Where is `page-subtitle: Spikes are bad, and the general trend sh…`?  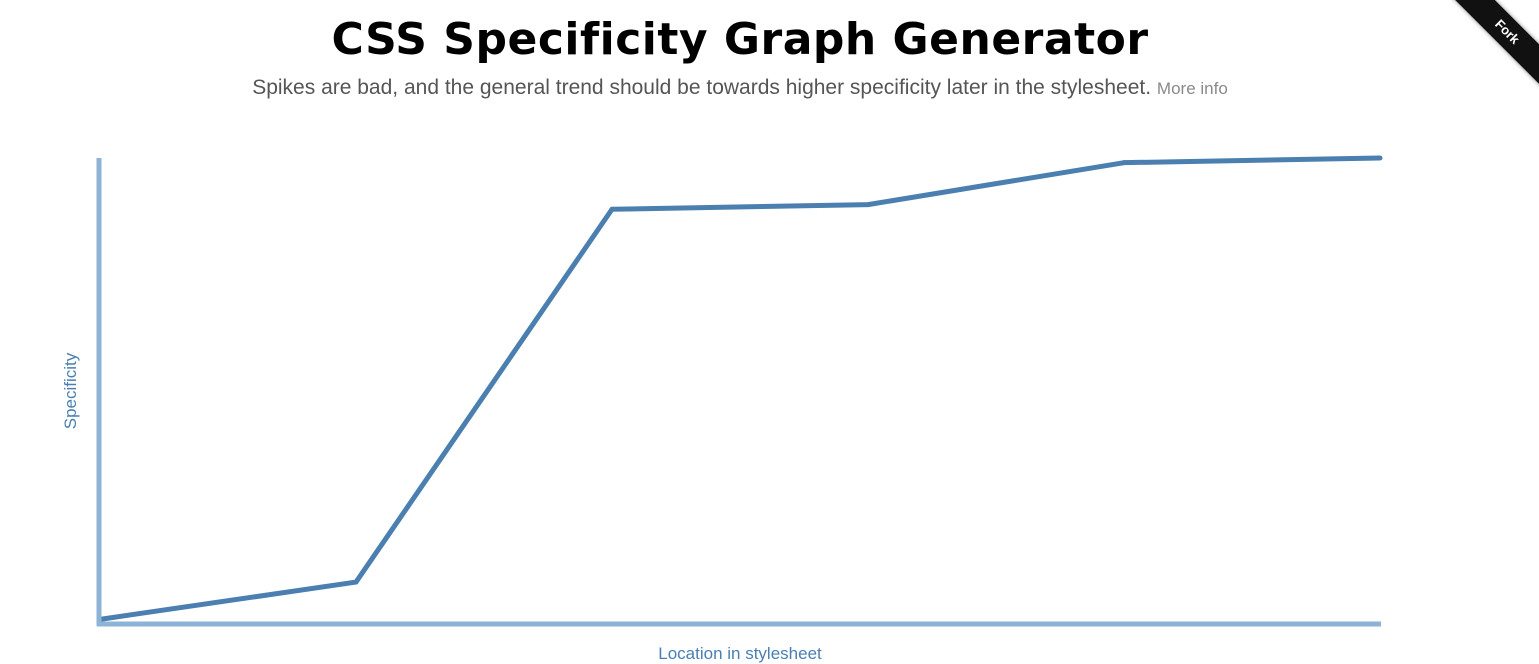
page-subtitle: Spikes are bad, and the general trend sh… is located at coordinates (740, 88).